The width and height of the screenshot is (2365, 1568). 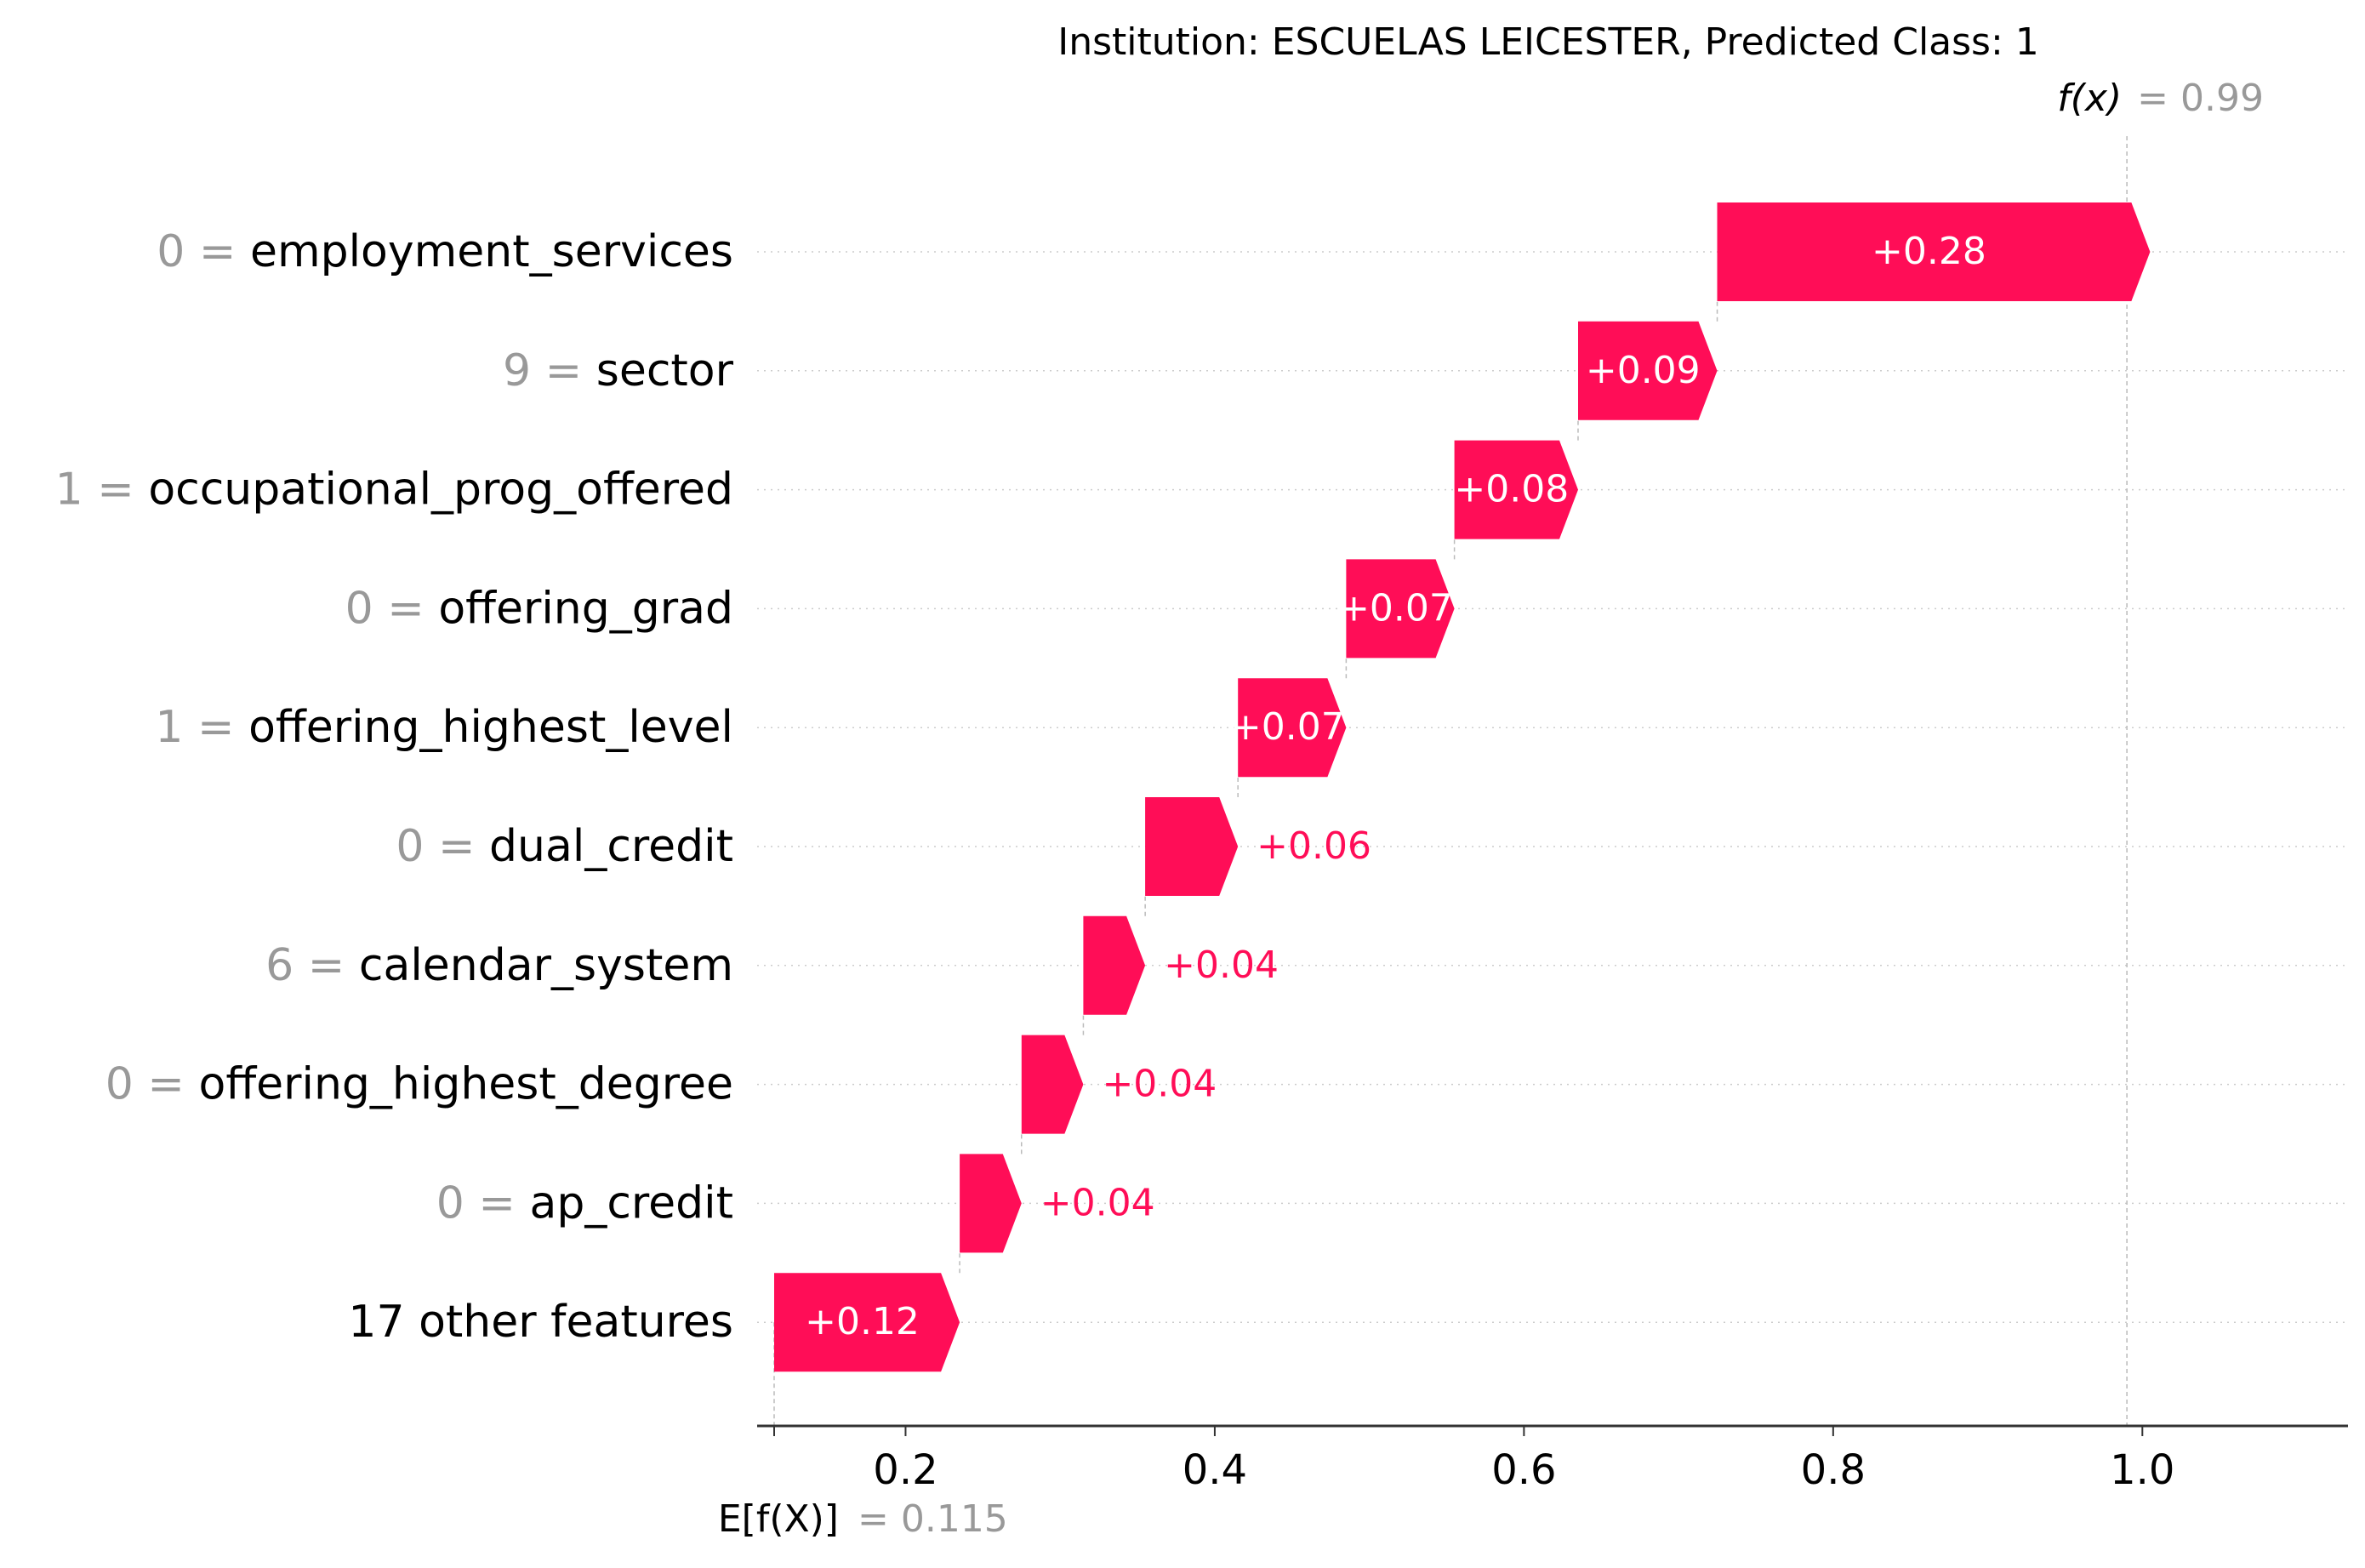 I want to click on feature-name: offering_grad, so click(x=585, y=608).